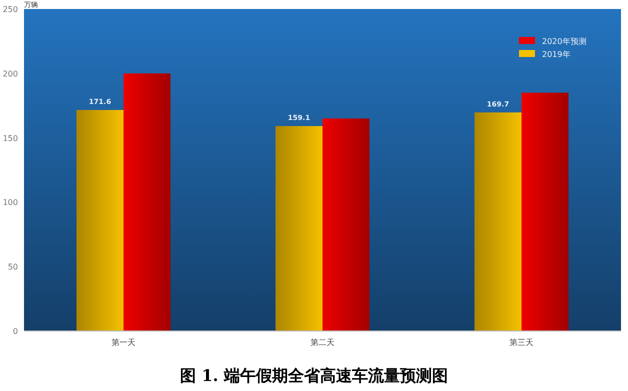 The height and width of the screenshot is (391, 628). Describe the element at coordinates (13, 267) in the screenshot. I see `y-tick-label: 50` at that location.